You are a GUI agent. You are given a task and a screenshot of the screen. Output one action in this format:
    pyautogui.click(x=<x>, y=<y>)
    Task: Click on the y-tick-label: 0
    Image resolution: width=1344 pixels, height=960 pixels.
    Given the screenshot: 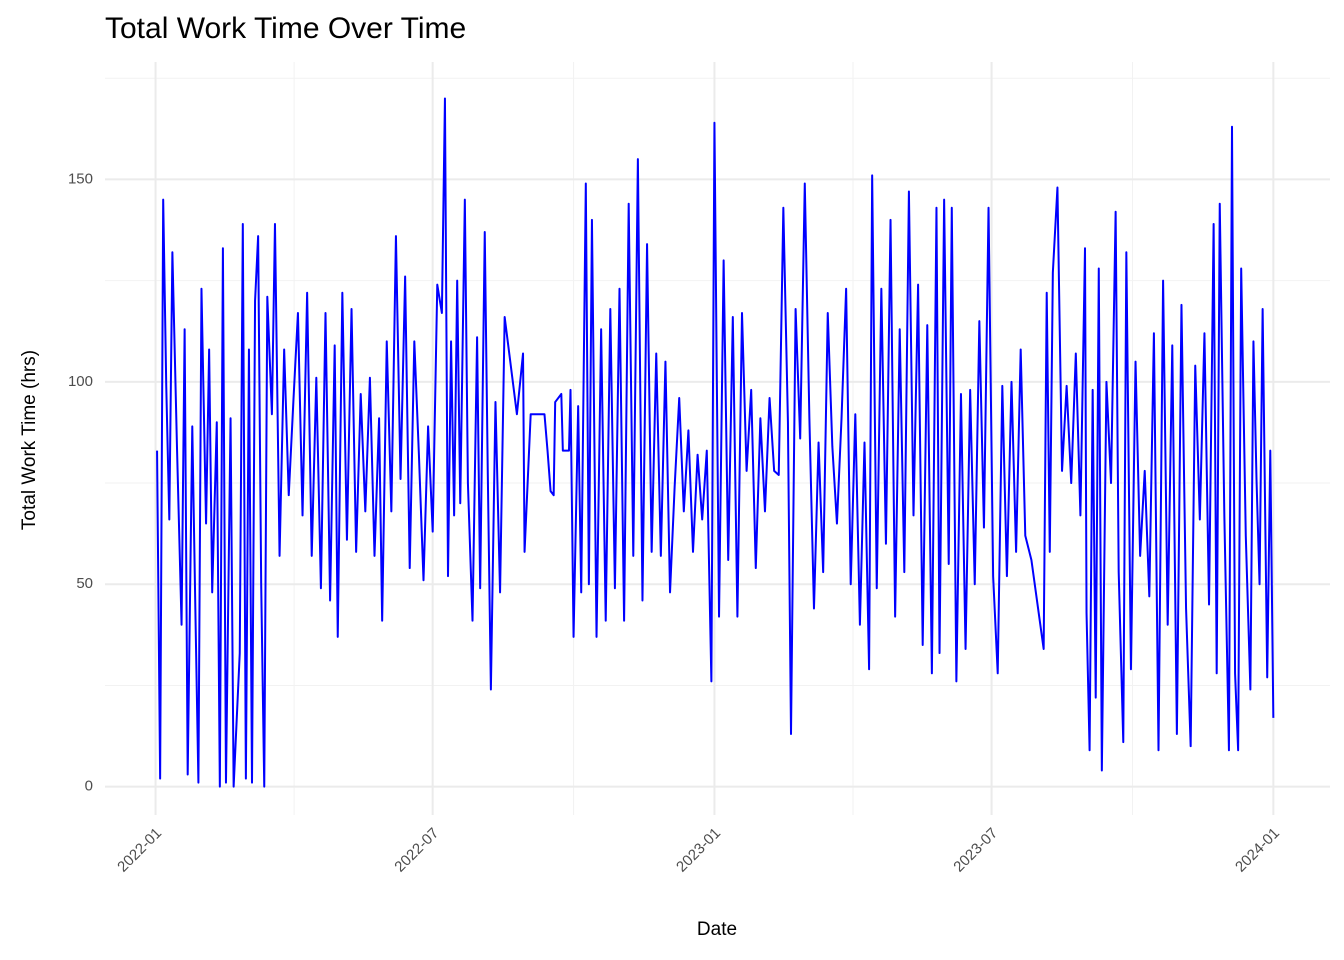 What is the action you would take?
    pyautogui.click(x=89, y=786)
    